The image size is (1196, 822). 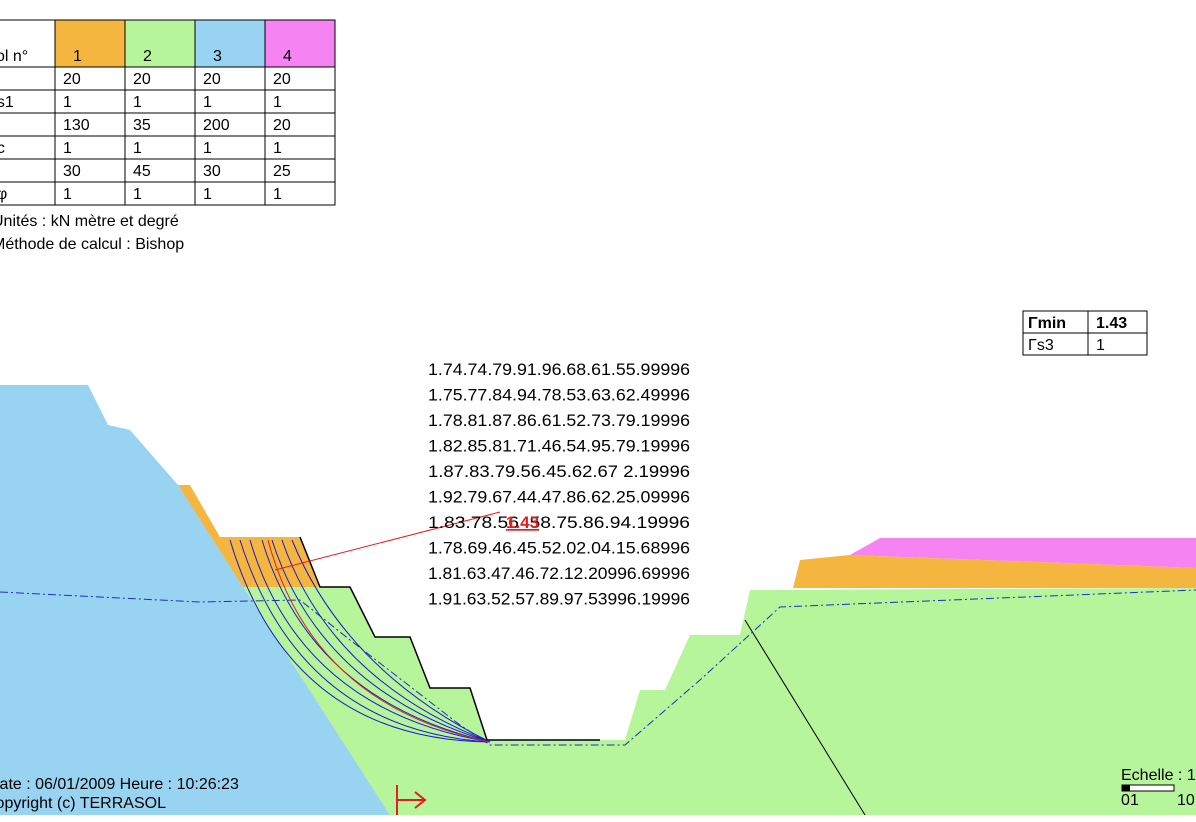 I want to click on slip-circles, so click(x=360, y=641).